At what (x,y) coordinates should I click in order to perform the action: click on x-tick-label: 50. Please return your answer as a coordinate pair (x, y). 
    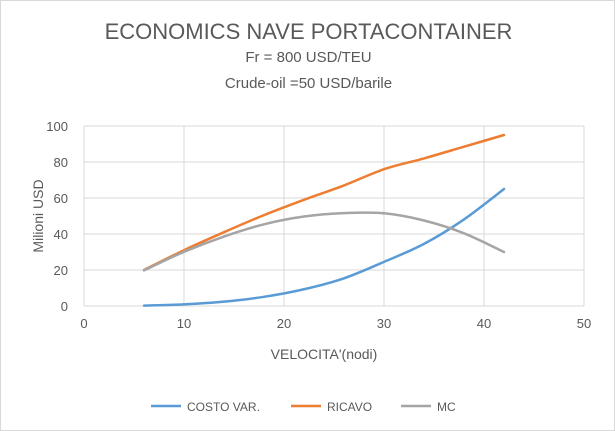
    Looking at the image, I should click on (584, 323).